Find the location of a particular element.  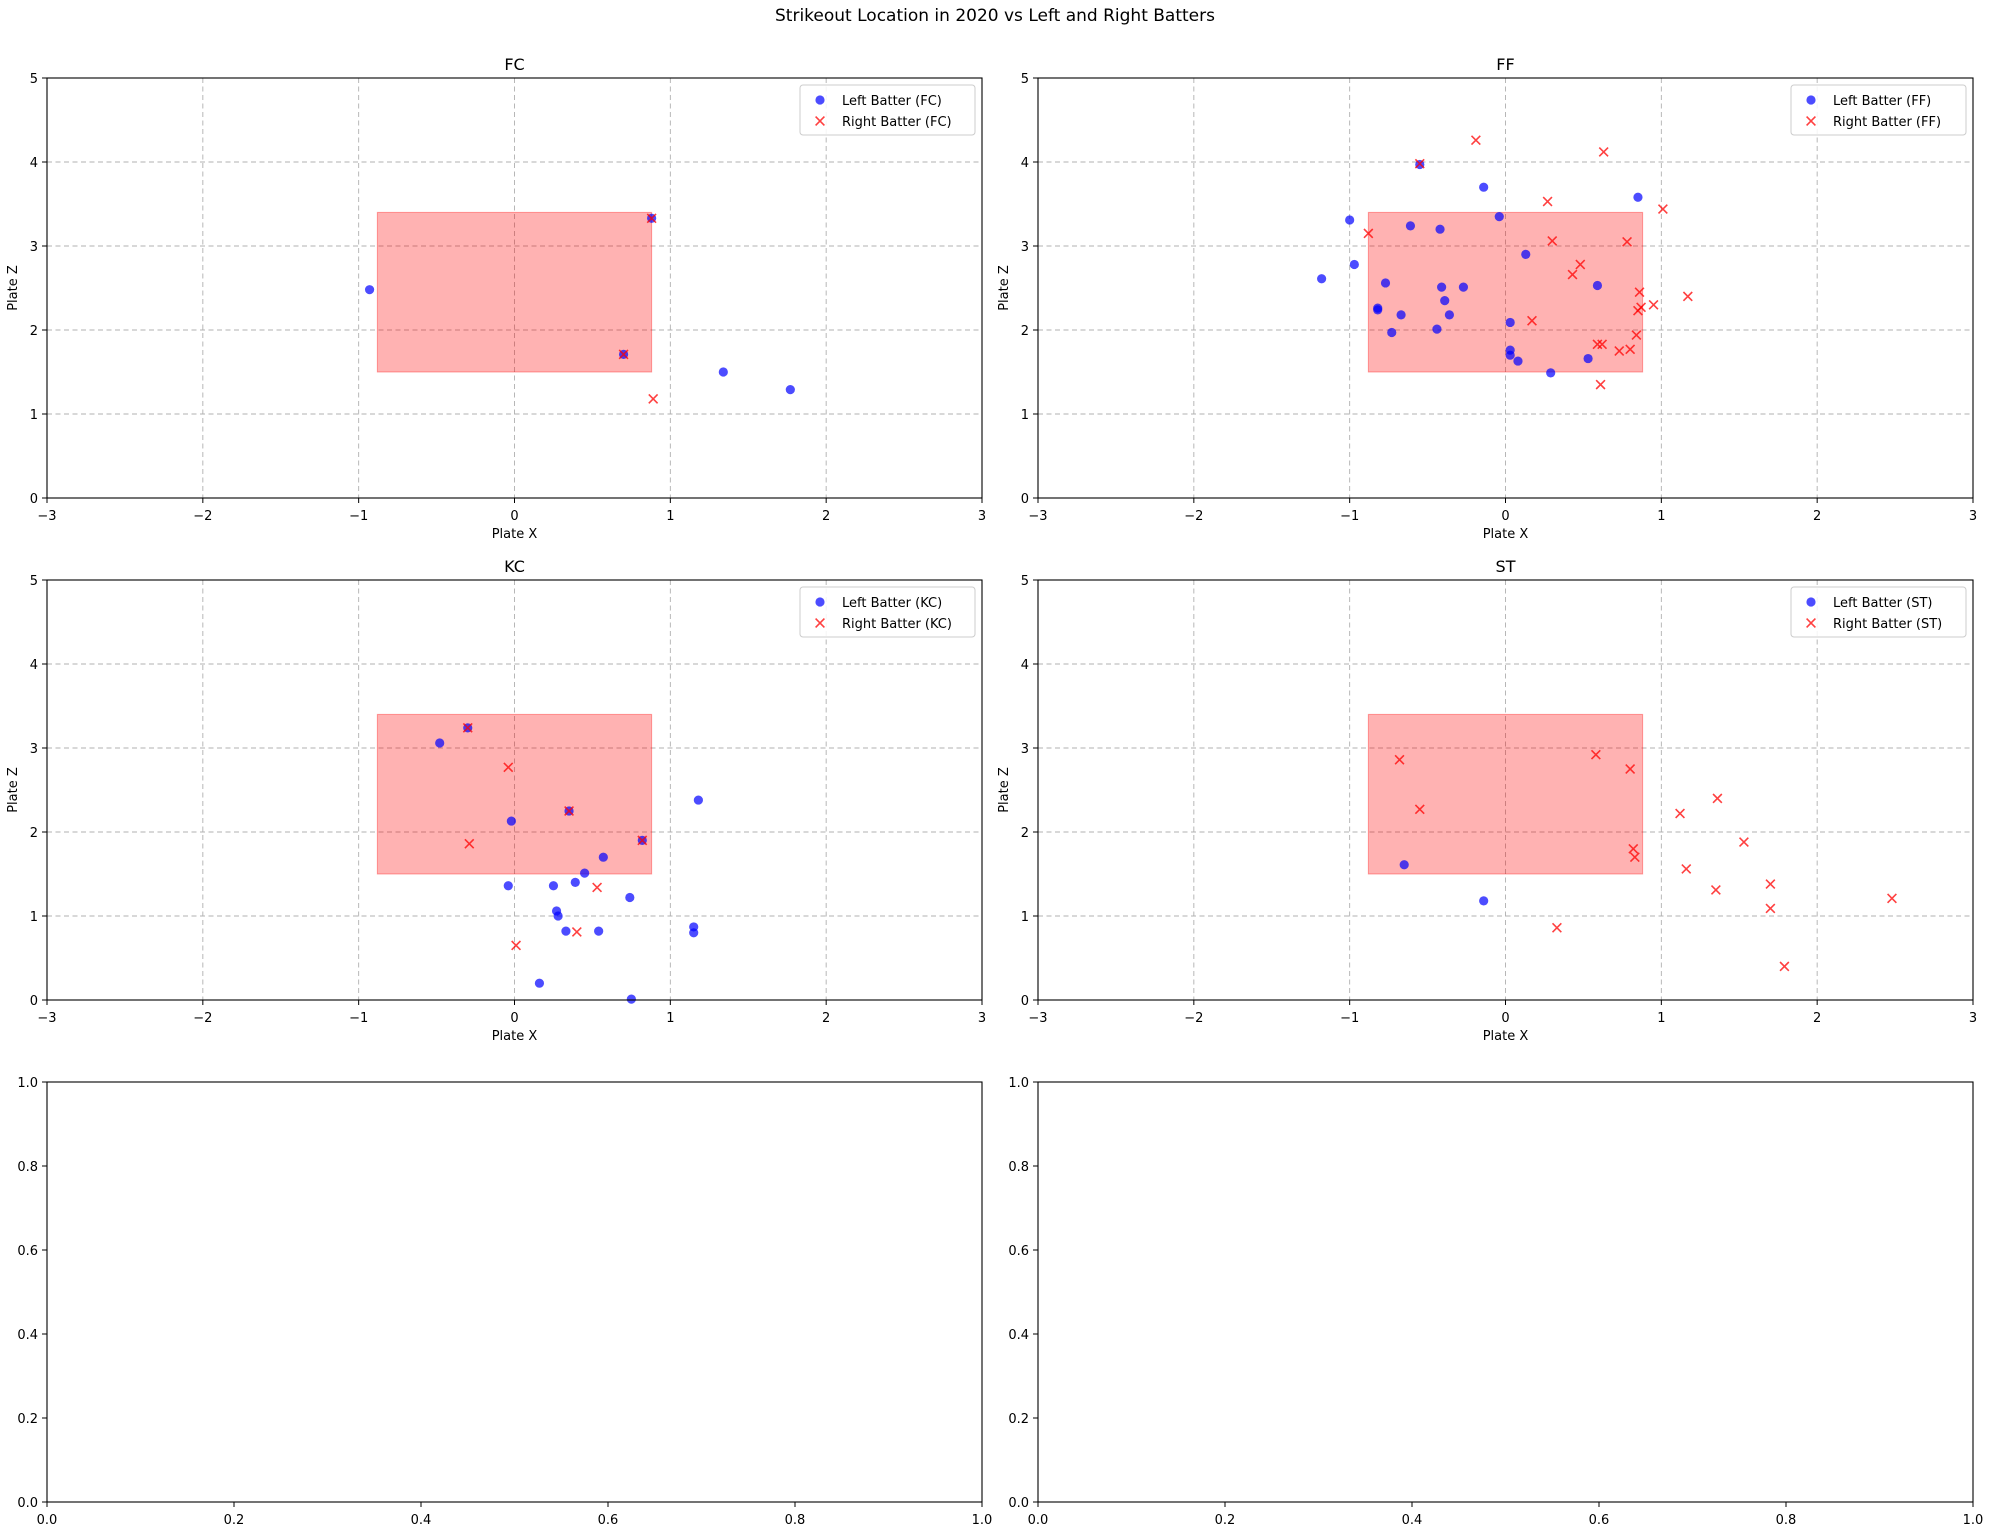

y-tick-label: 0.8 is located at coordinates (1018, 1167).